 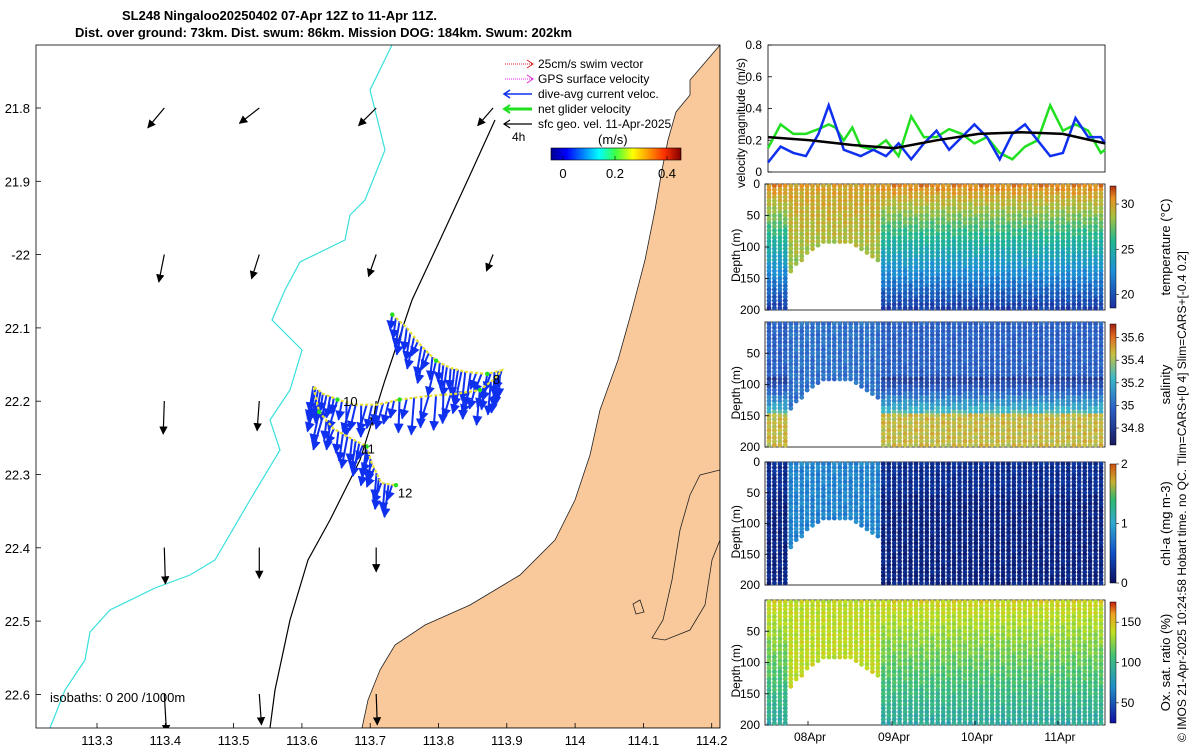 I want to click on colorbar-ticks: 0 0.2 0.4, so click(x=617, y=168).